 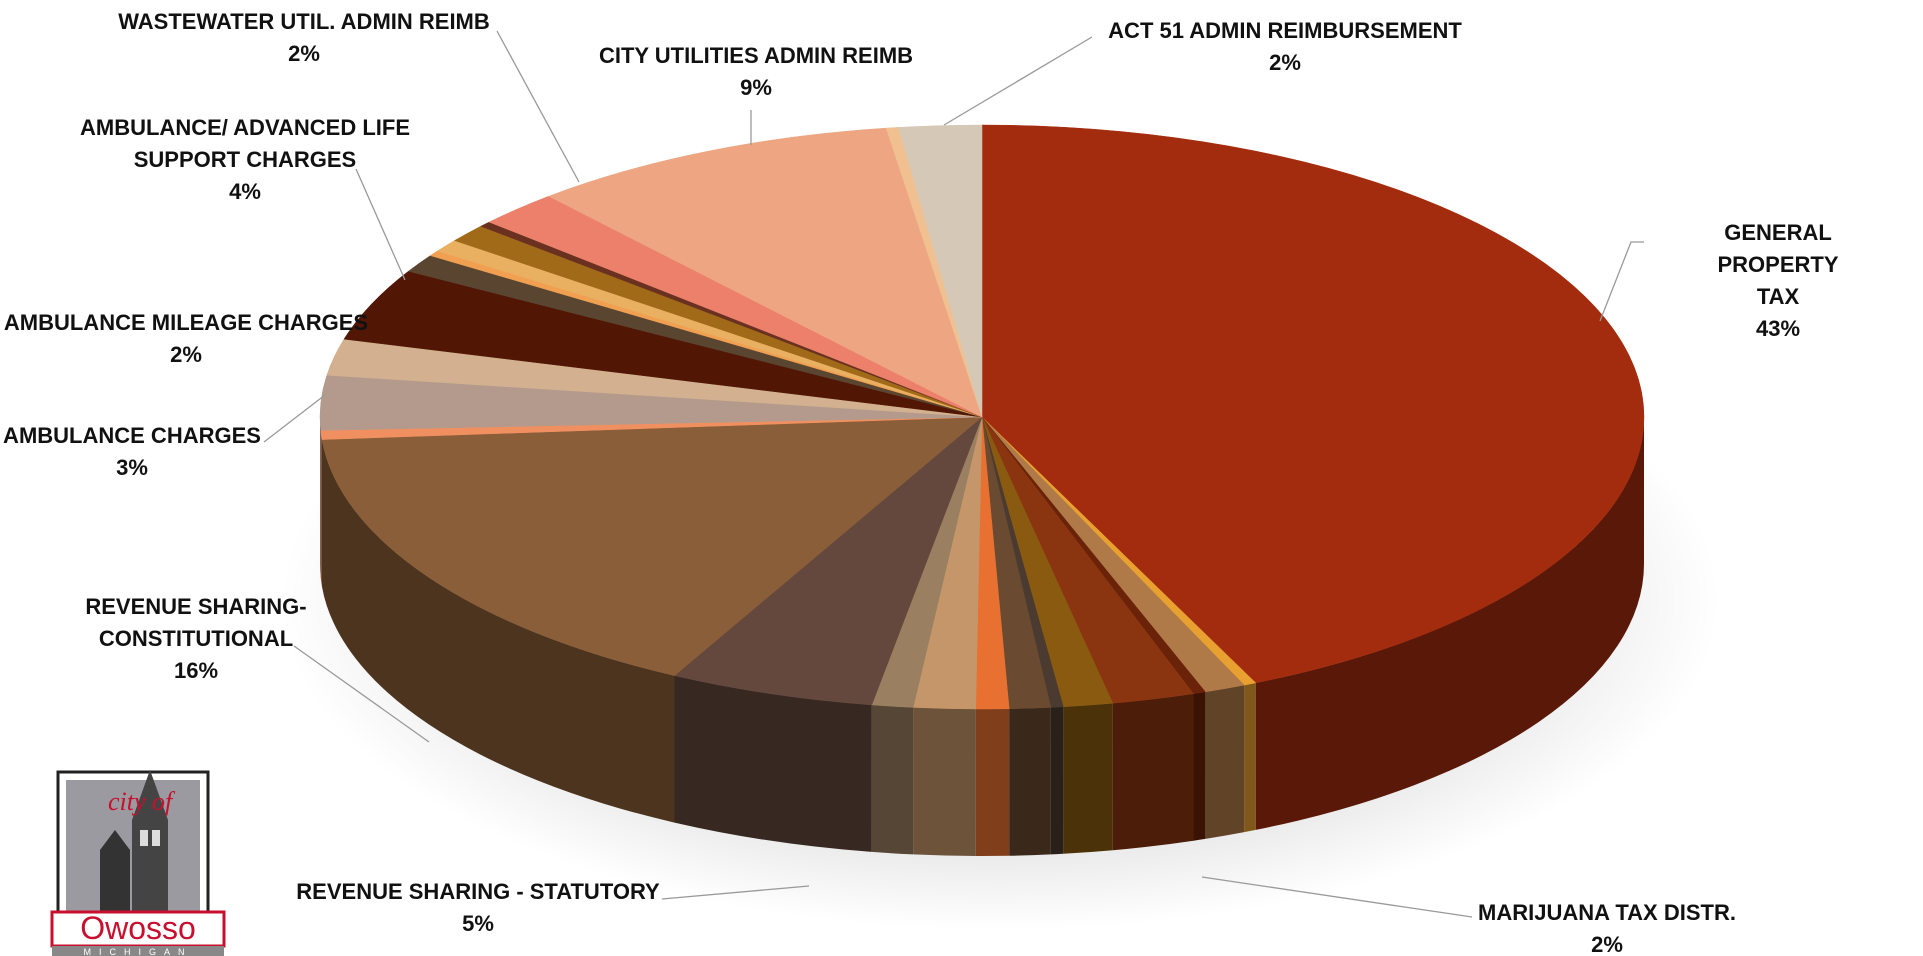 I want to click on data-label: CITY UTILITIES ADMIN REIMB 9%, so click(x=756, y=72).